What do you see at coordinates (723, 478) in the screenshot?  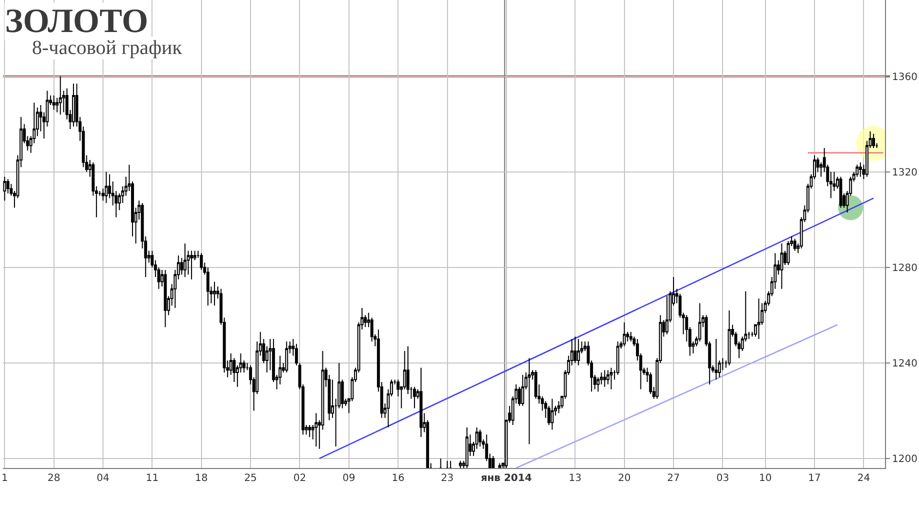 I see `x-tick-label: 03` at bounding box center [723, 478].